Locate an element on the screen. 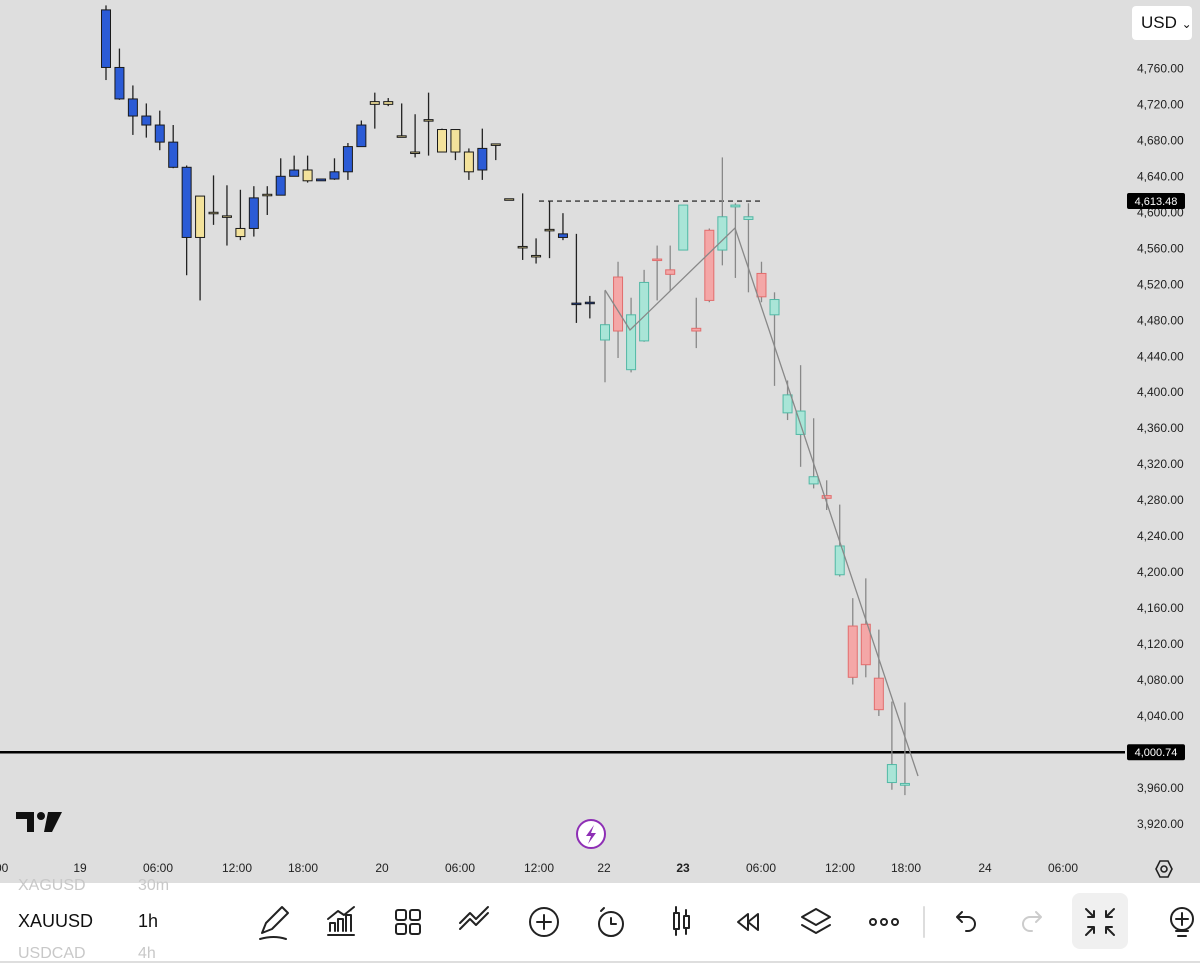 Image resolution: width=1200 pixels, height=963 pixels. x-tick-label: 19 is located at coordinates (80, 868).